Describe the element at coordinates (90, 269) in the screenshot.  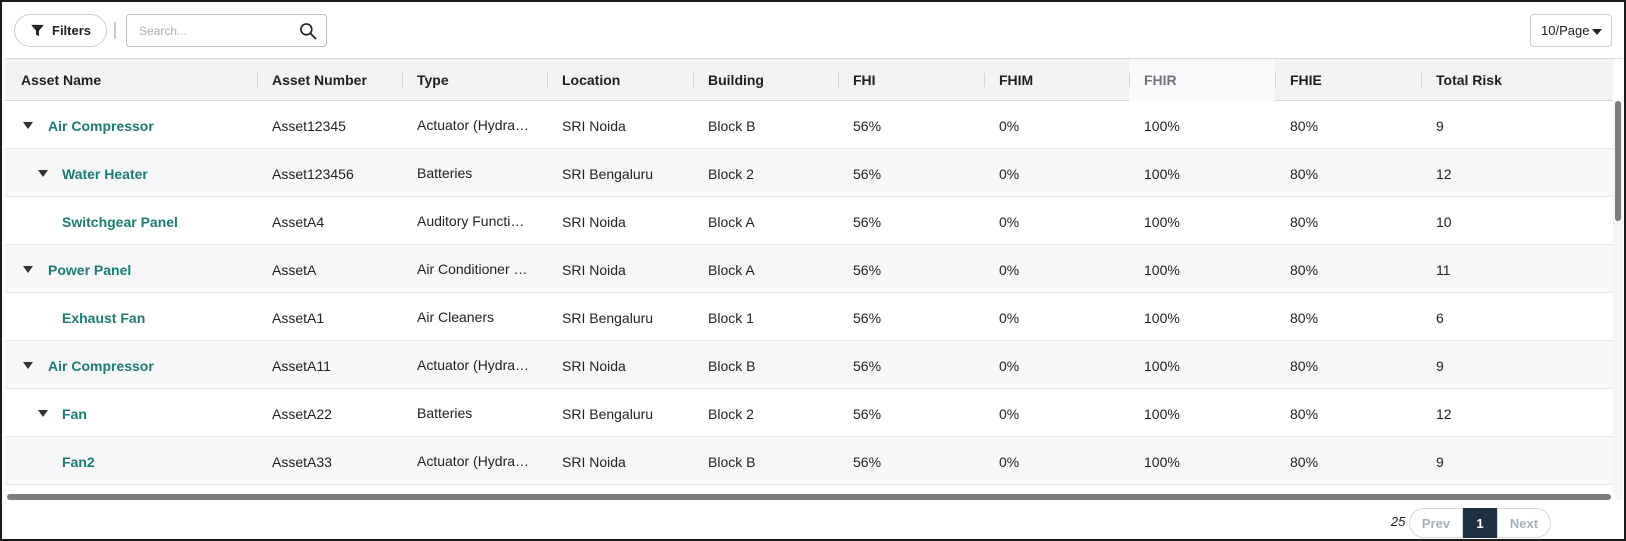
I see `asset-name-link: Power Panel` at that location.